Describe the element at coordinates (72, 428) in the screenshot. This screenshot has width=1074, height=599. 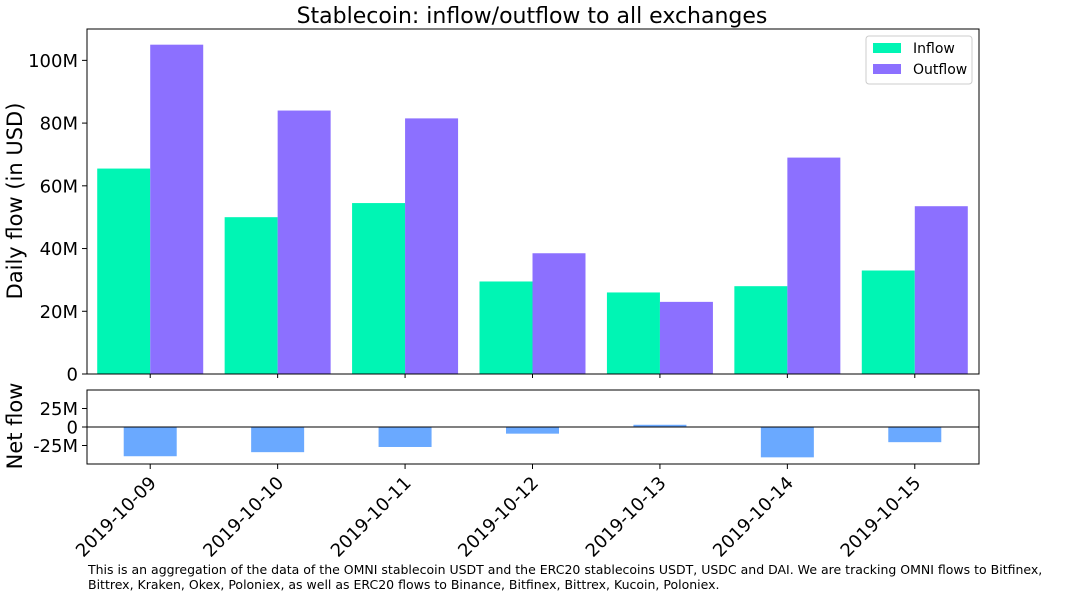
I see `net-y-tick-label: 0` at that location.